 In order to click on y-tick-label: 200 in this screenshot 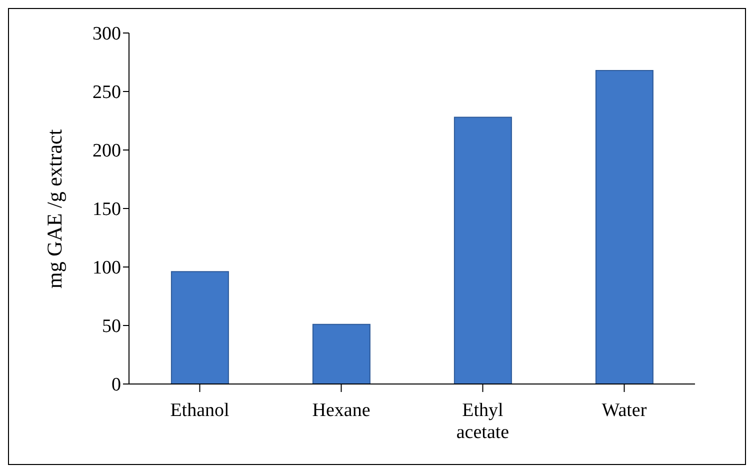, I will do `click(106, 151)`.